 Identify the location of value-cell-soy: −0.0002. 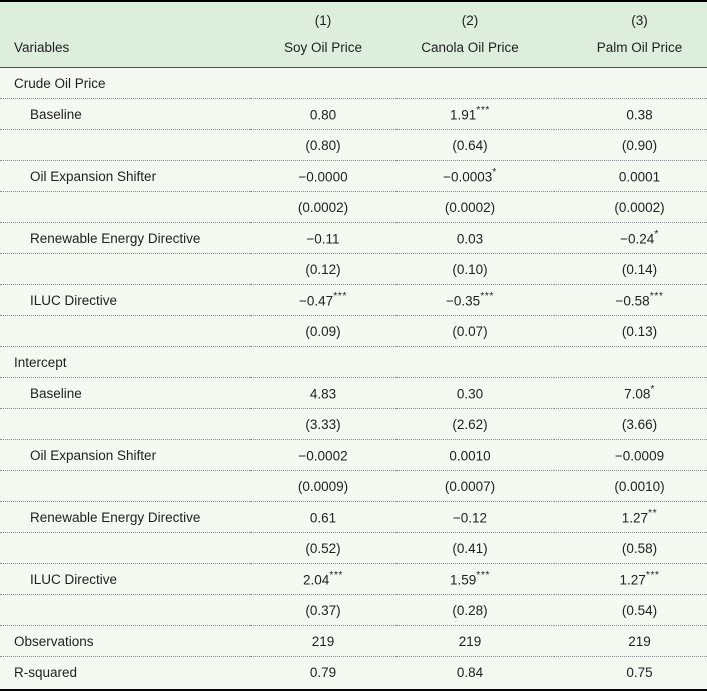
(323, 455).